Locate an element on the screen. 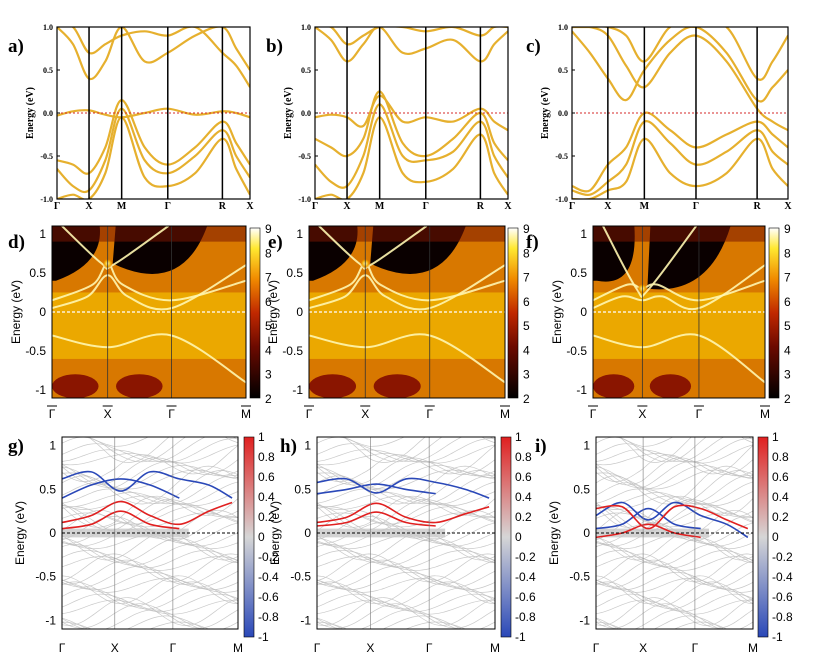 The width and height of the screenshot is (831, 661). colorbar-tick-label: -0.2 is located at coordinates (525, 557).